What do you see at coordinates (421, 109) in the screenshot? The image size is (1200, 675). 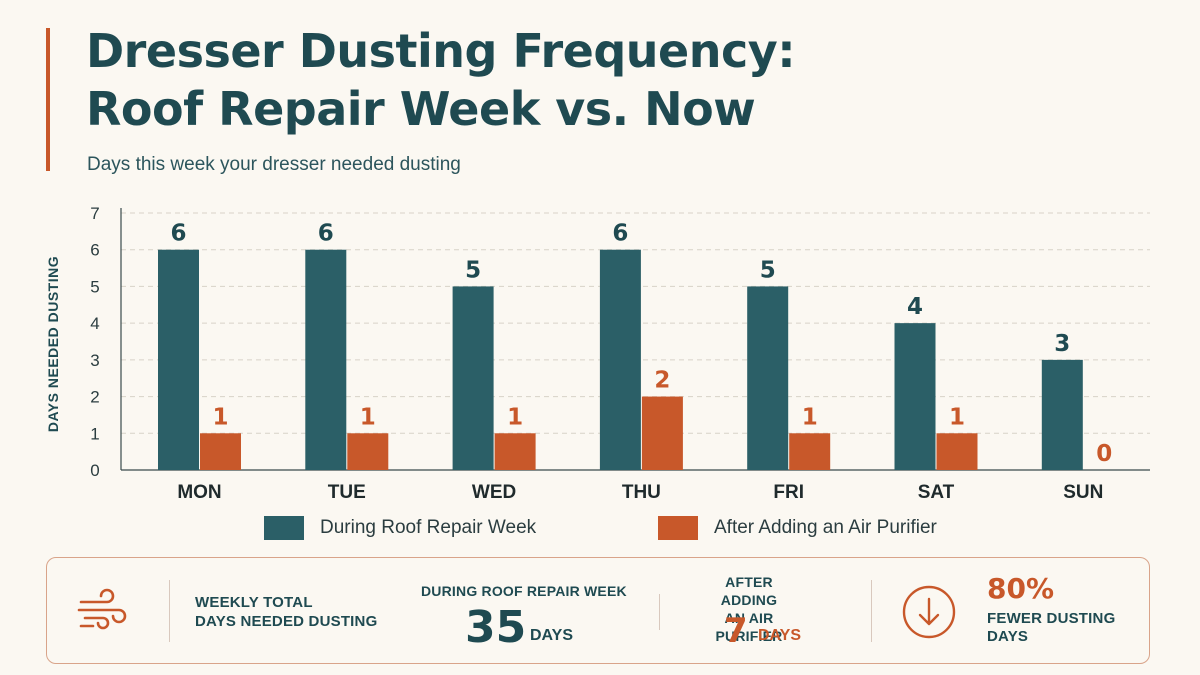 I see `title-line-2: Roof Repair Week vs. Now` at bounding box center [421, 109].